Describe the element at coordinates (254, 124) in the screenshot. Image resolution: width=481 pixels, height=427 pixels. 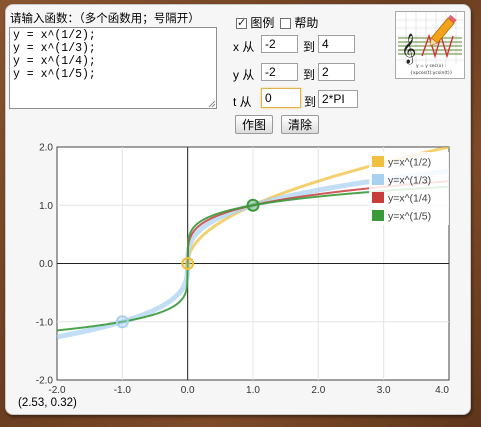
I see `plot-button: 作图` at that location.